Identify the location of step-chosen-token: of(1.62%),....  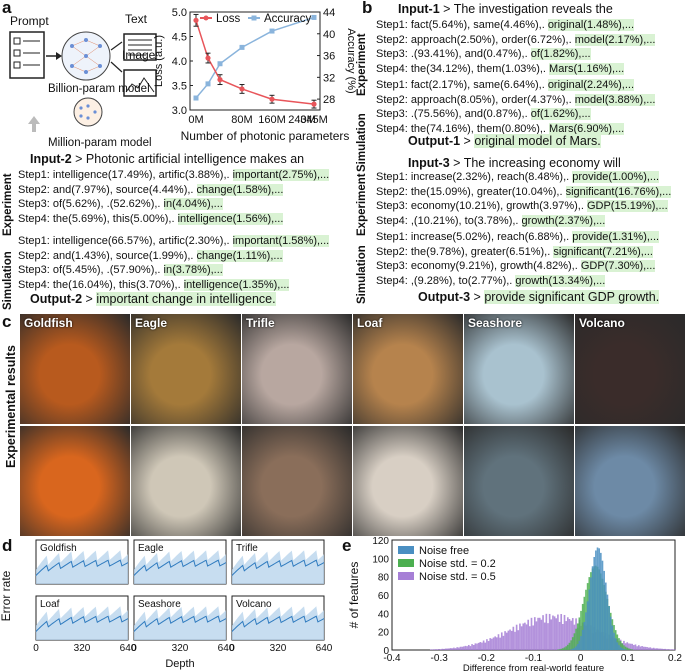
(560, 114).